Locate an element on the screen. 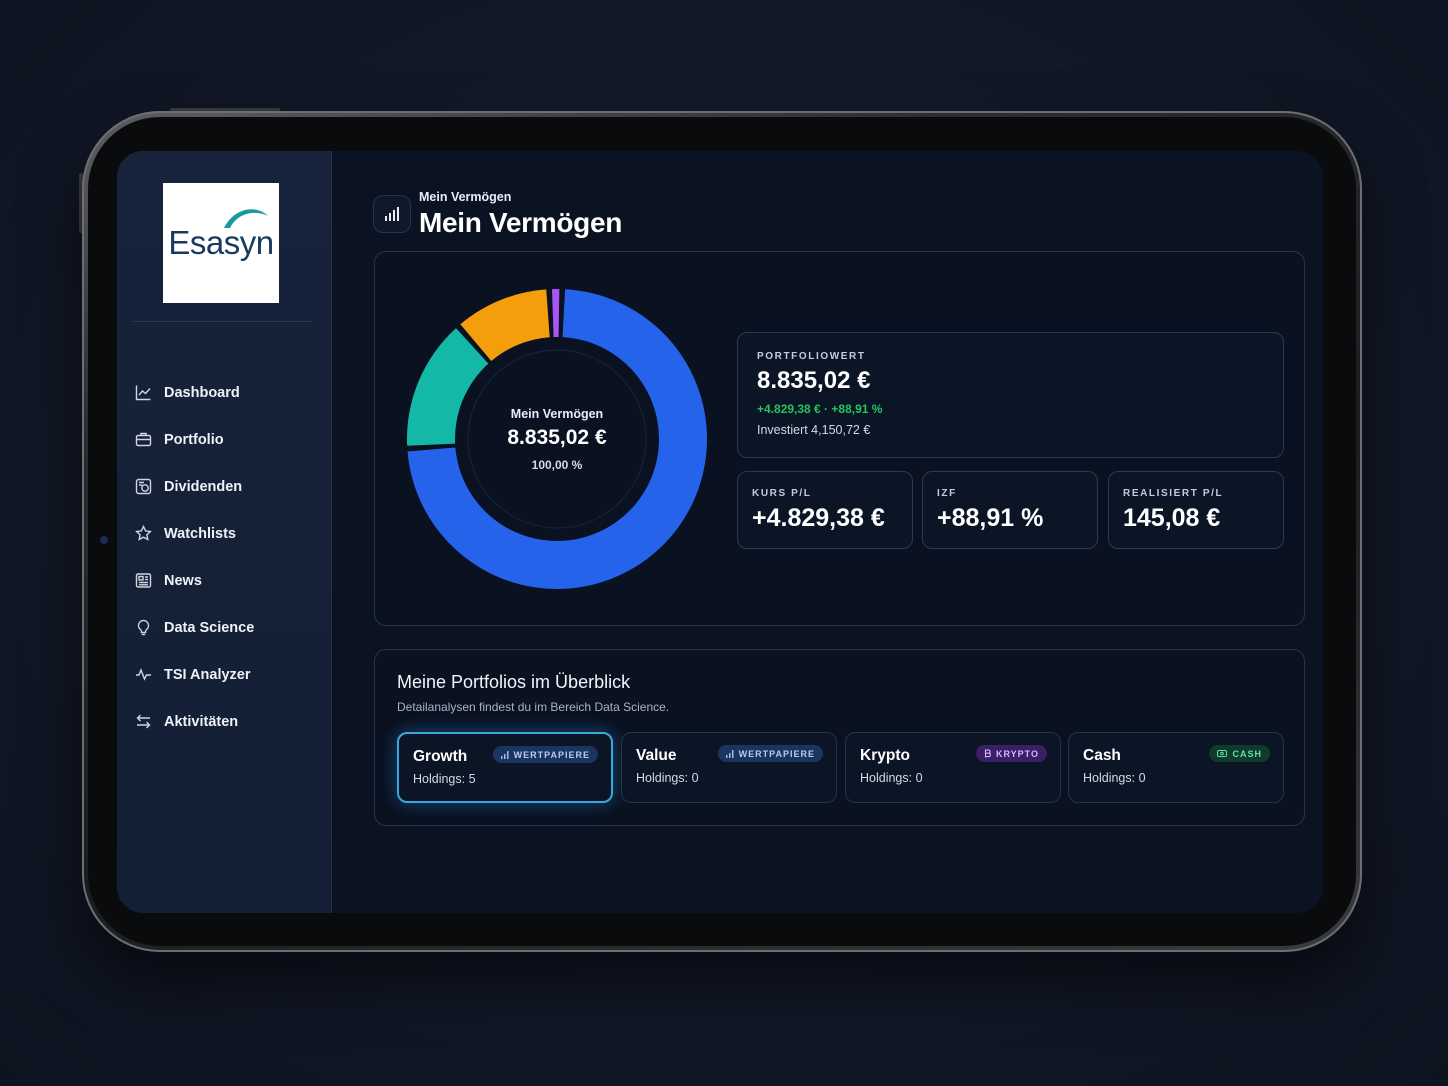 The width and height of the screenshot is (1448, 1086). activity-icon is located at coordinates (143, 675).